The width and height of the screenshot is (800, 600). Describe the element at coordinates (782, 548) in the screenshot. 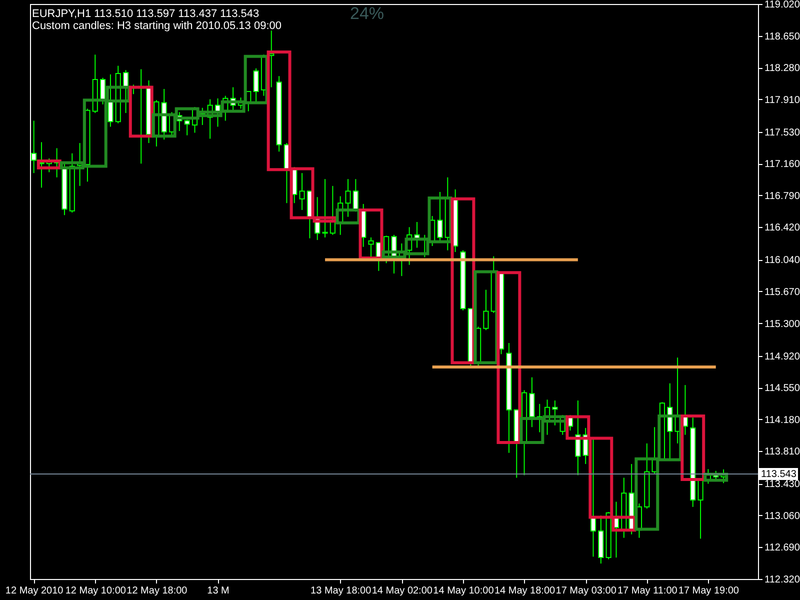

I see `y-tick-label: 112.690` at that location.